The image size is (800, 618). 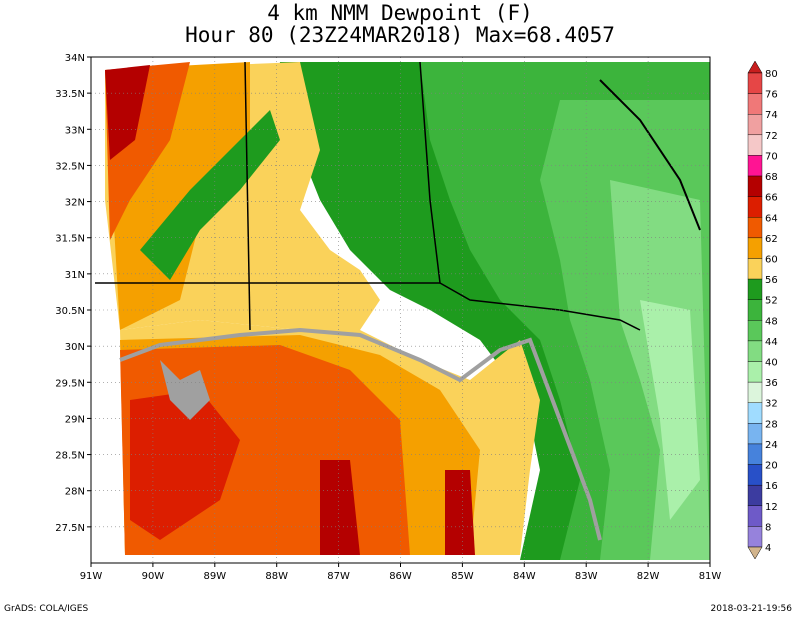 I want to click on lat-label-31.5N: 31.5N, so click(x=70, y=239).